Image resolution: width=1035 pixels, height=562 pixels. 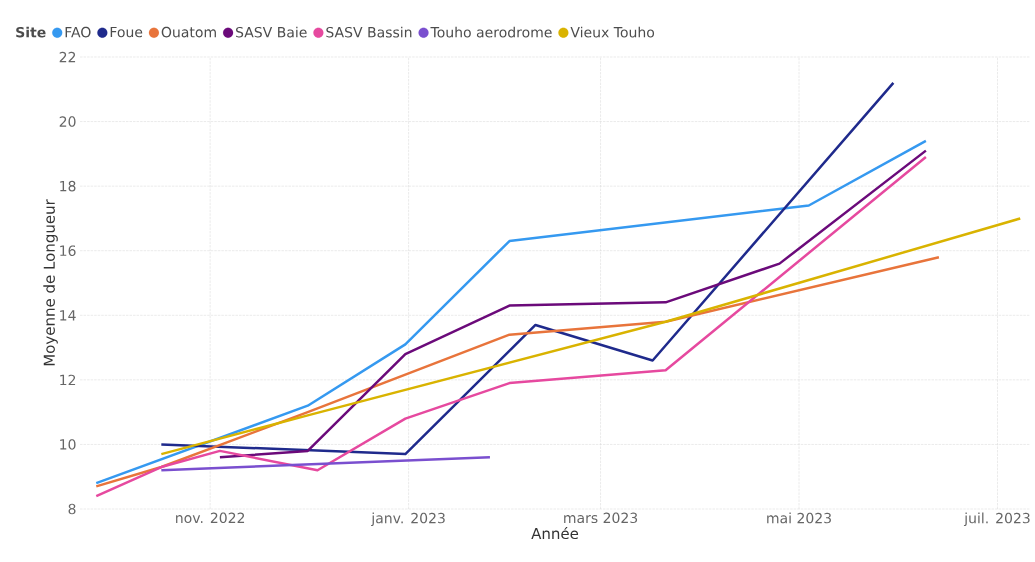 I want to click on x-axis-title: Année, so click(x=555, y=533).